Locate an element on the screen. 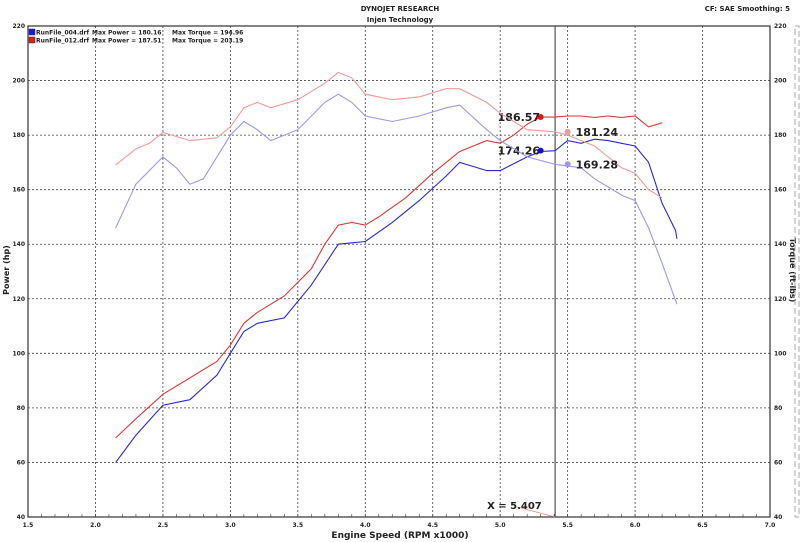 The height and width of the screenshot is (542, 800). y-tick-label: 60 is located at coordinates (21, 462).